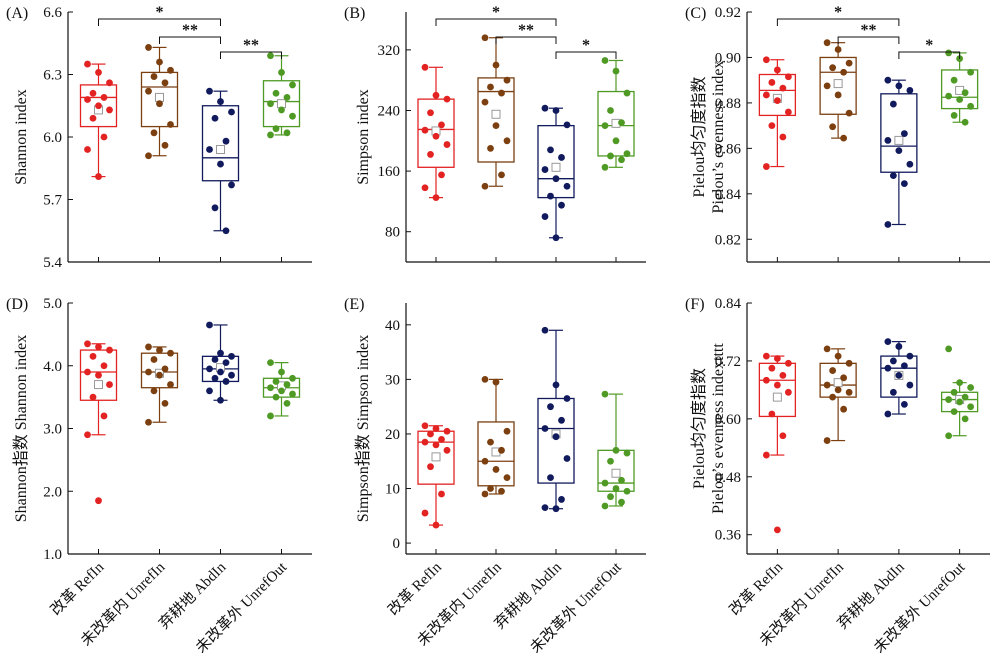 This screenshot has height=670, width=1000. What do you see at coordinates (868, 33) in the screenshot?
I see `significance-bracket: **` at bounding box center [868, 33].